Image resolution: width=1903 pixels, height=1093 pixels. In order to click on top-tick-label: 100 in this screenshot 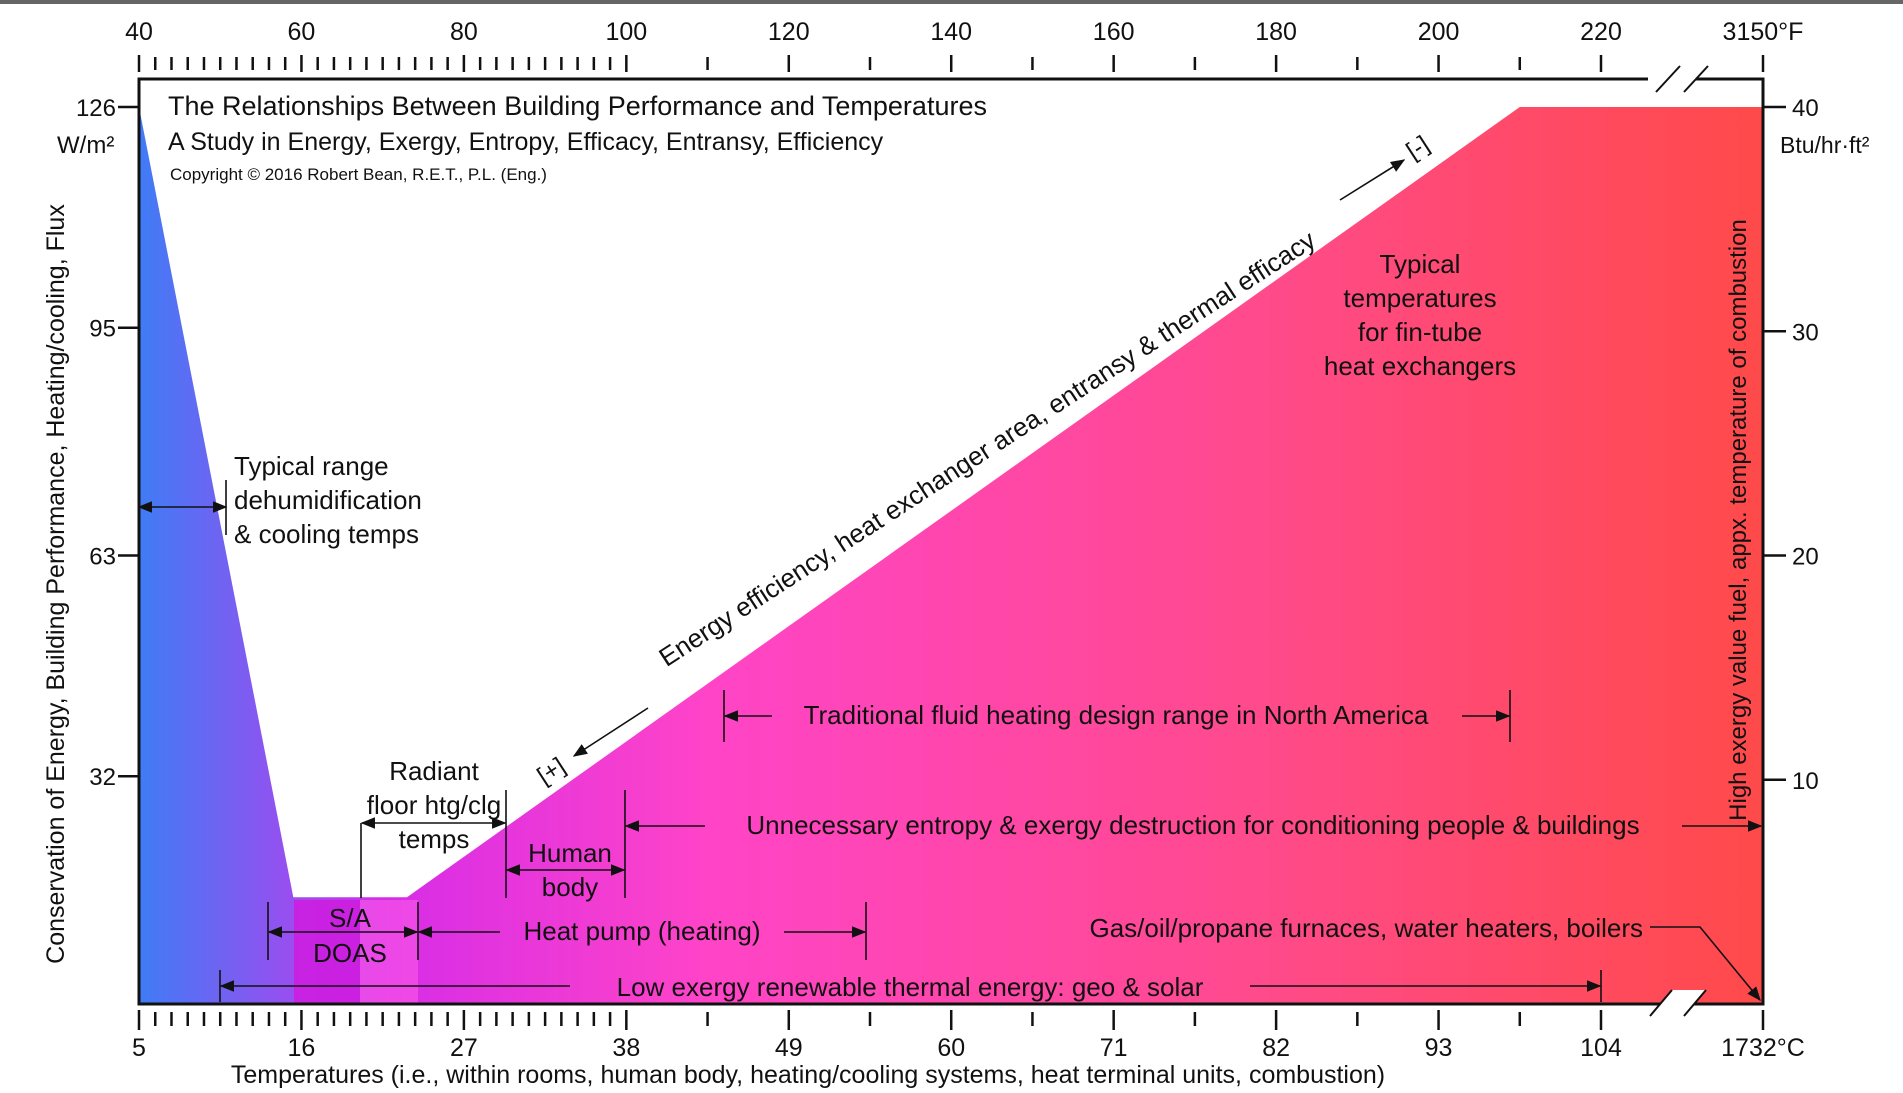, I will do `click(626, 32)`.